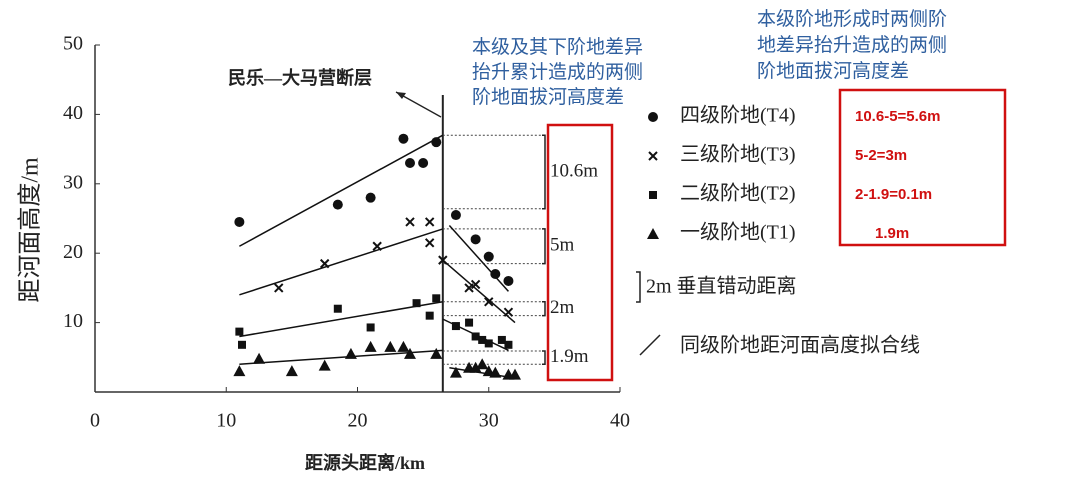  What do you see at coordinates (738, 115) in the screenshot?
I see `legend-label: 四级阶地(T4)` at bounding box center [738, 115].